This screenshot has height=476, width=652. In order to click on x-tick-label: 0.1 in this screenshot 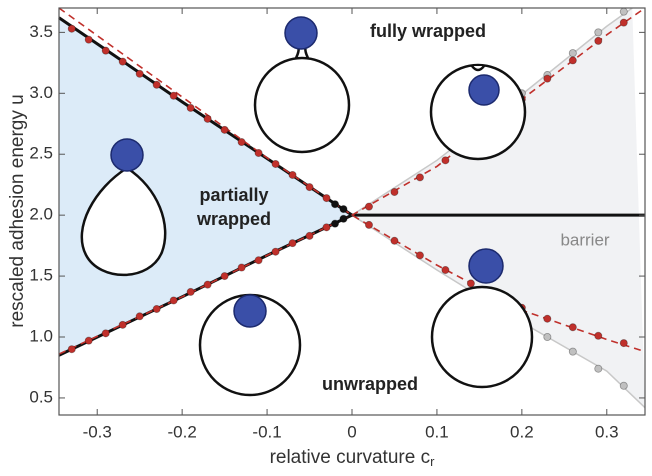, I will do `click(437, 431)`.